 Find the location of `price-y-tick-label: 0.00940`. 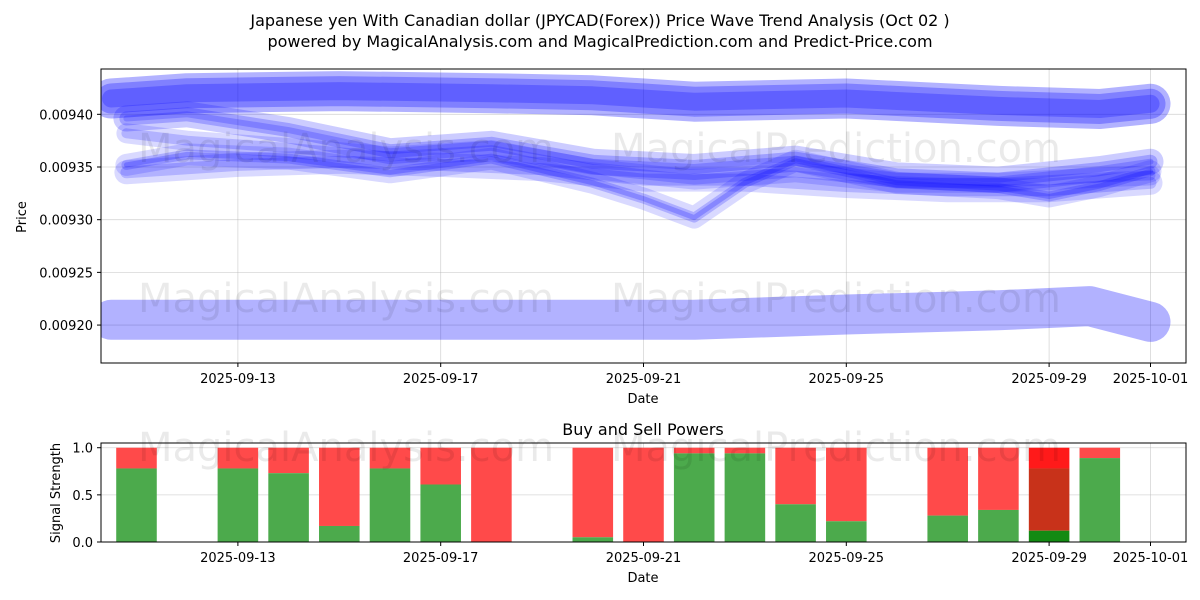

price-y-tick-label: 0.00940 is located at coordinates (66, 115).